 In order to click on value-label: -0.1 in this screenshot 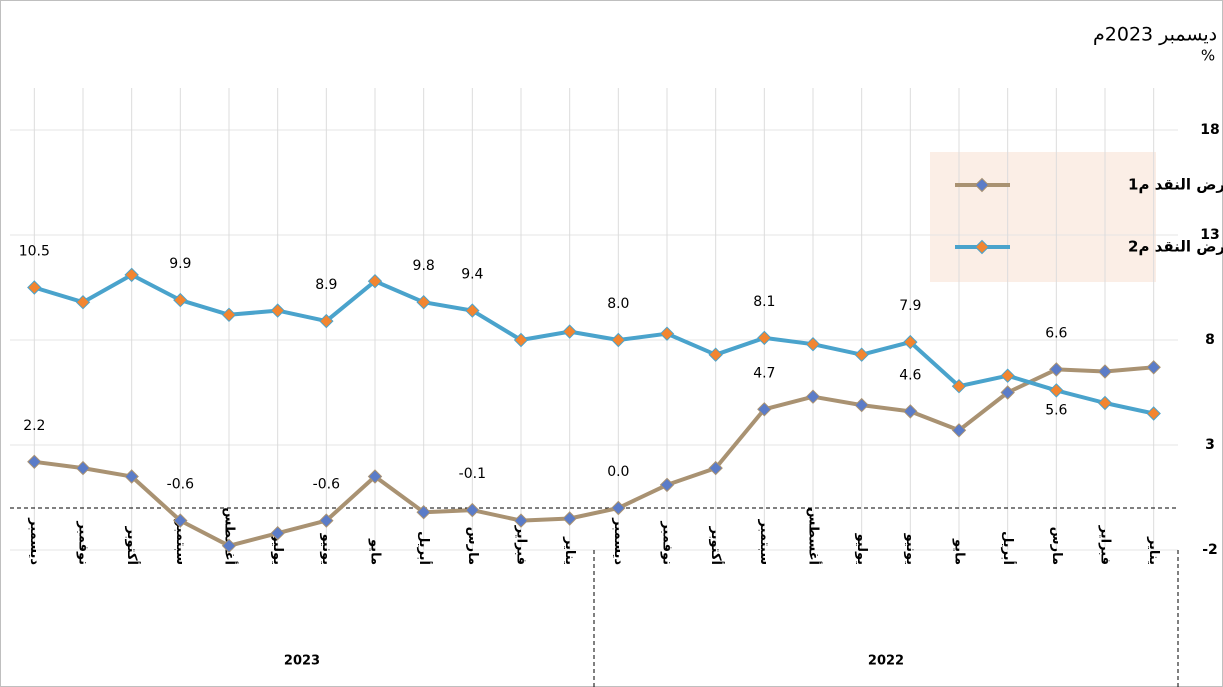, I will do `click(472, 474)`.